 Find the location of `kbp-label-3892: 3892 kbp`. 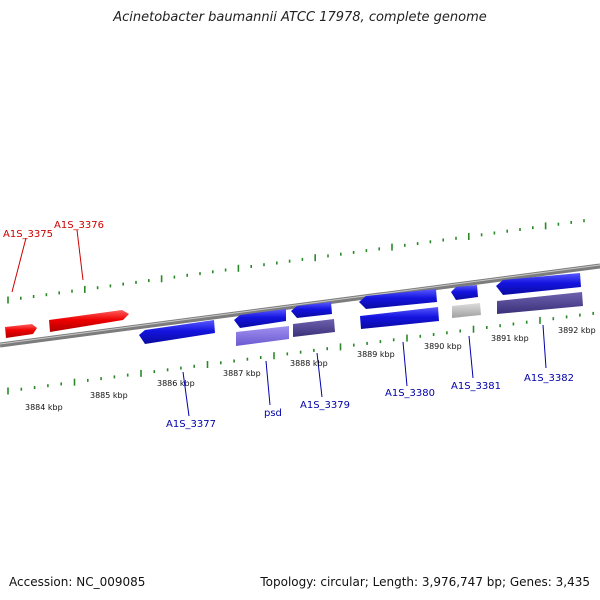

kbp-label-3892: 3892 kbp is located at coordinates (577, 330).